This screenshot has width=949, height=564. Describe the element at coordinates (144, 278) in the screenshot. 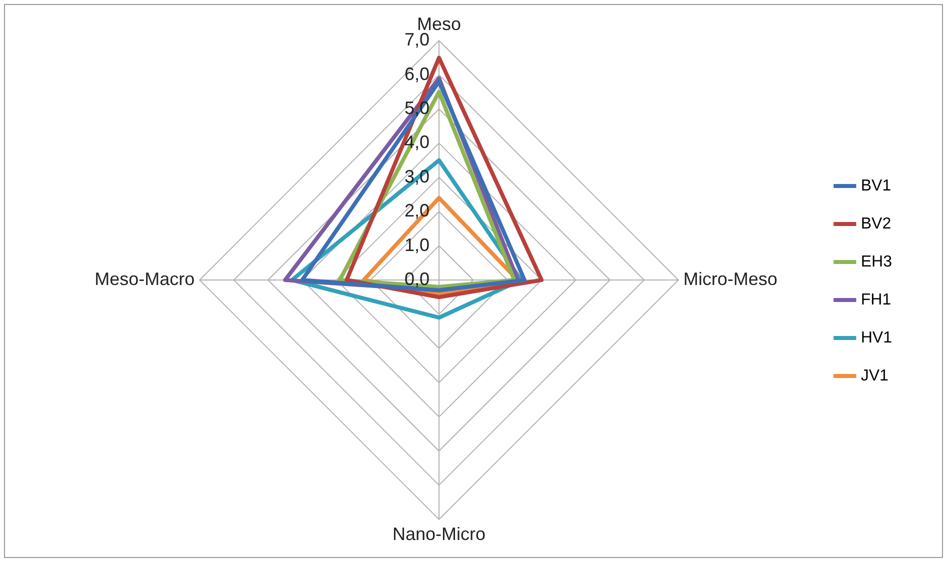

I see `spoke-label: Meso-Macro` at that location.